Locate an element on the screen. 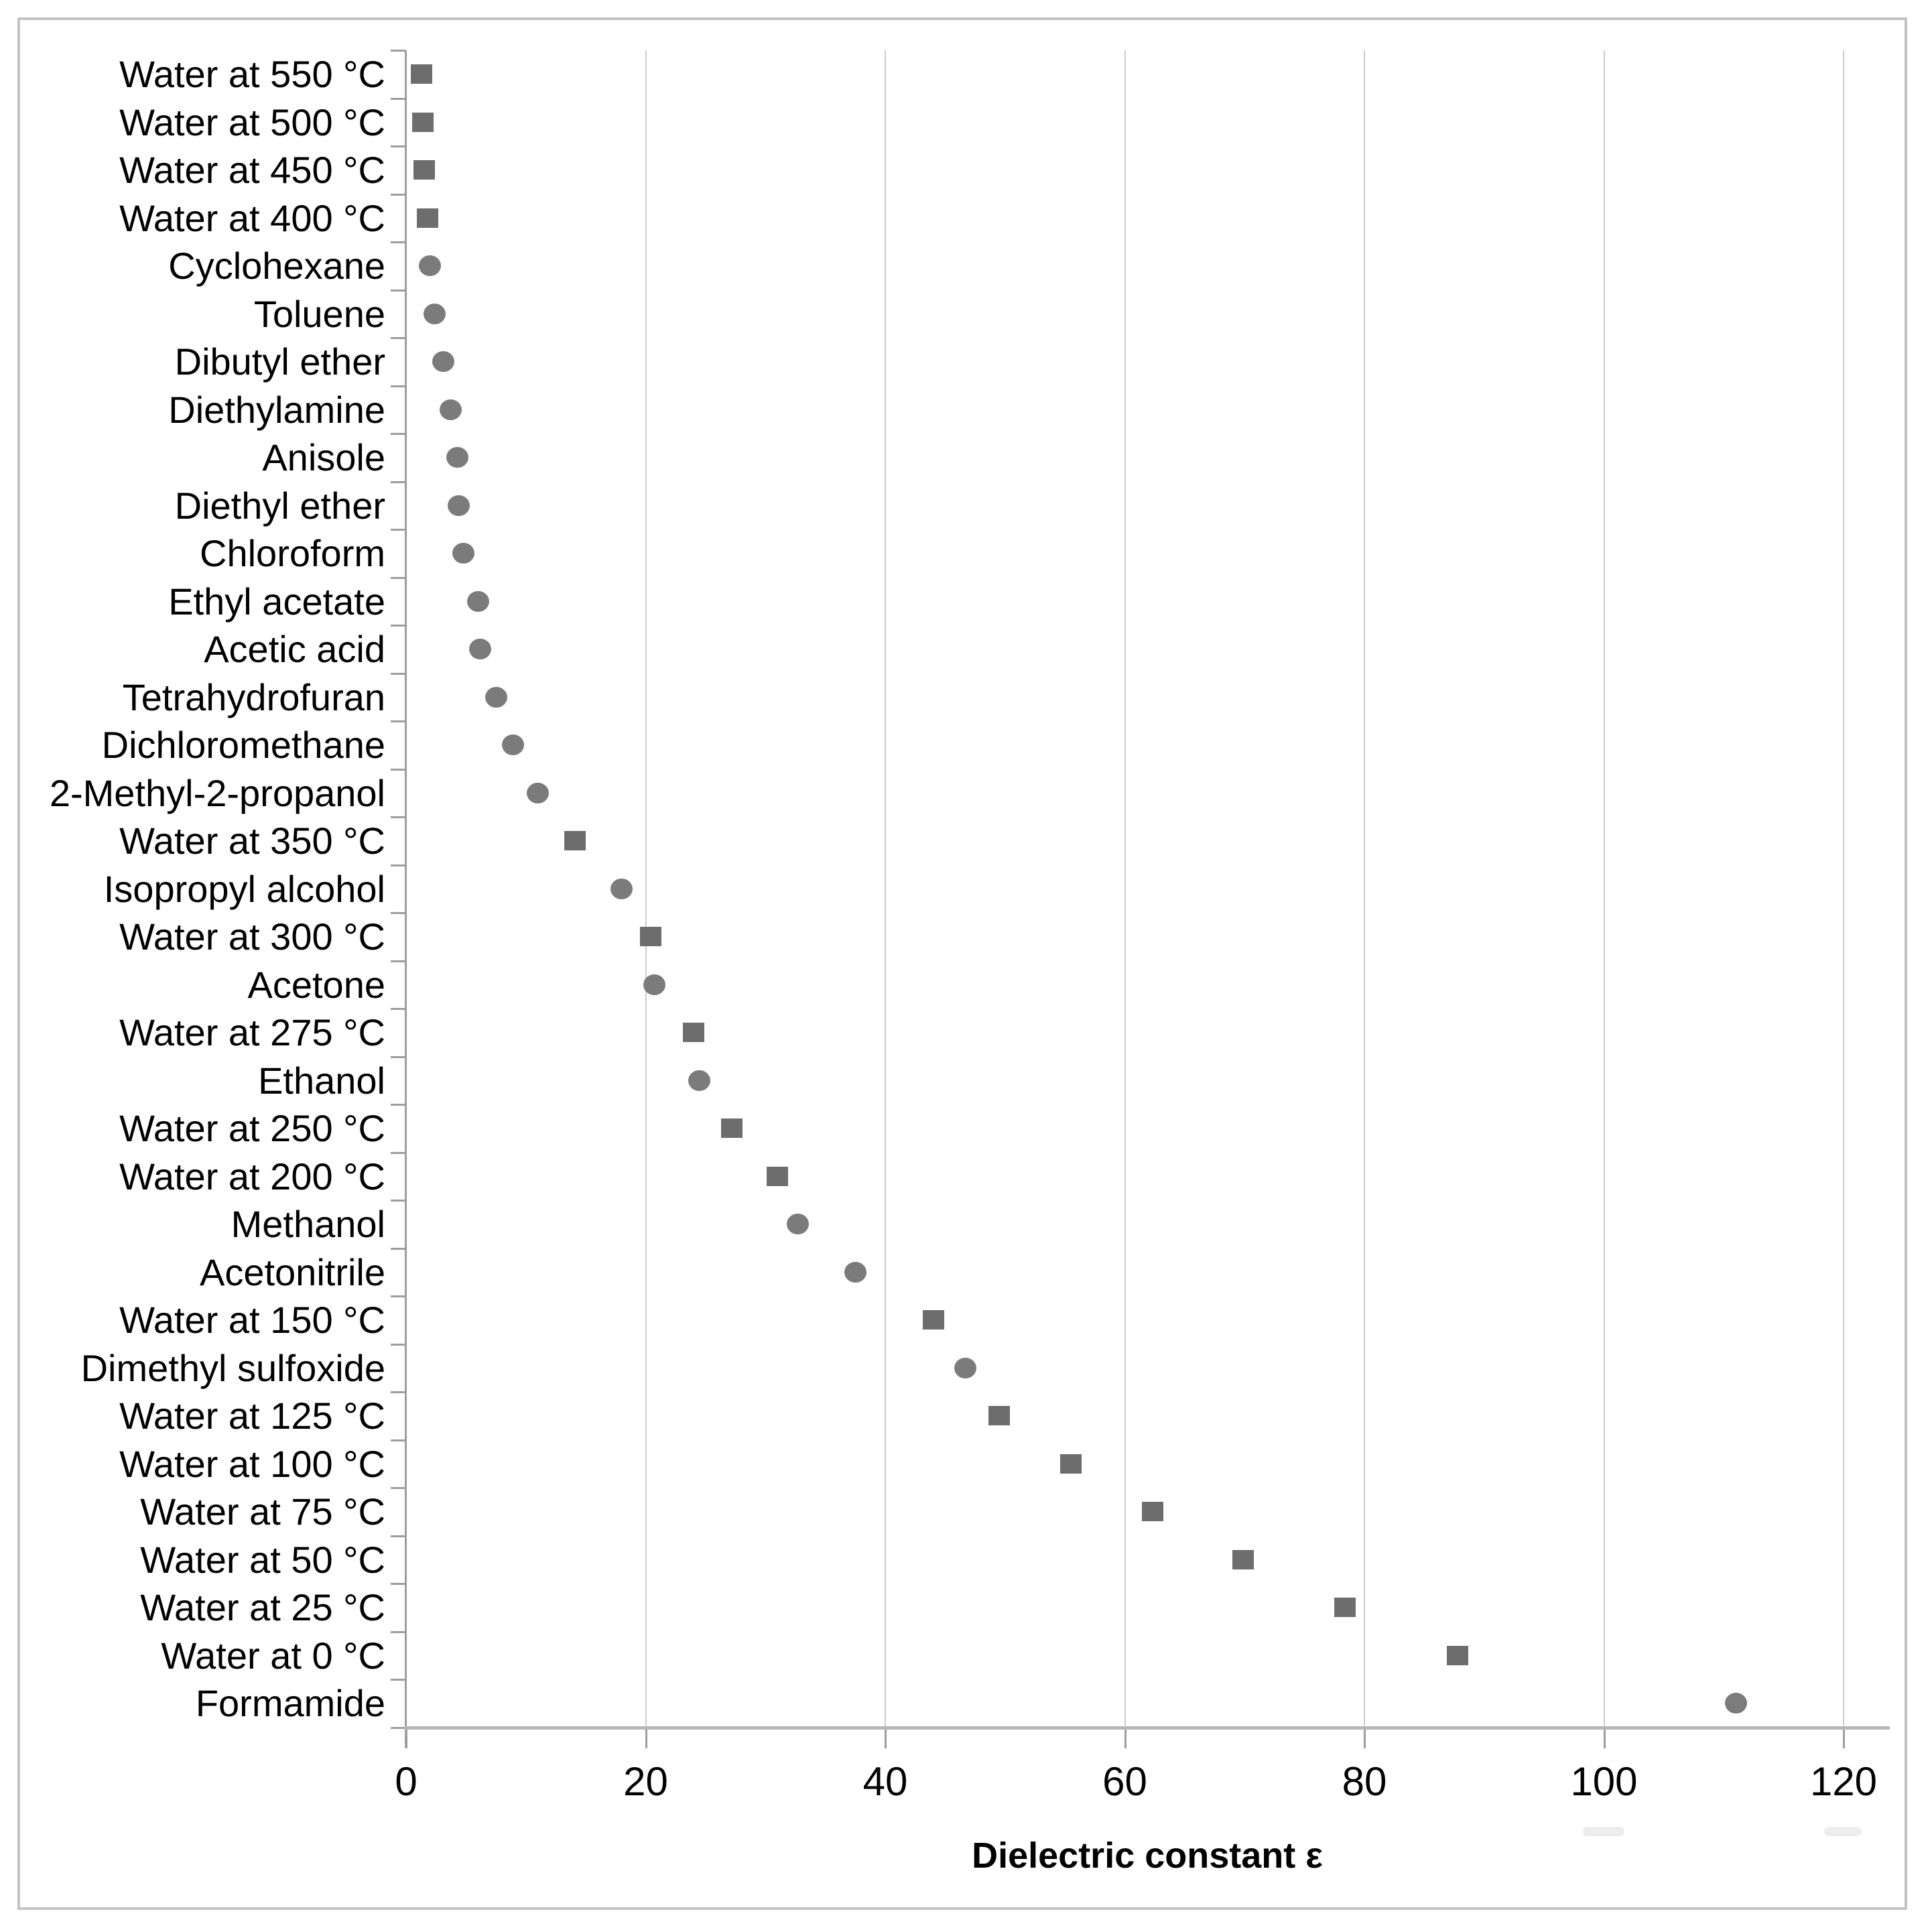 This screenshot has height=1932, width=1930. category-label: Water at 75 °C is located at coordinates (262, 1511).